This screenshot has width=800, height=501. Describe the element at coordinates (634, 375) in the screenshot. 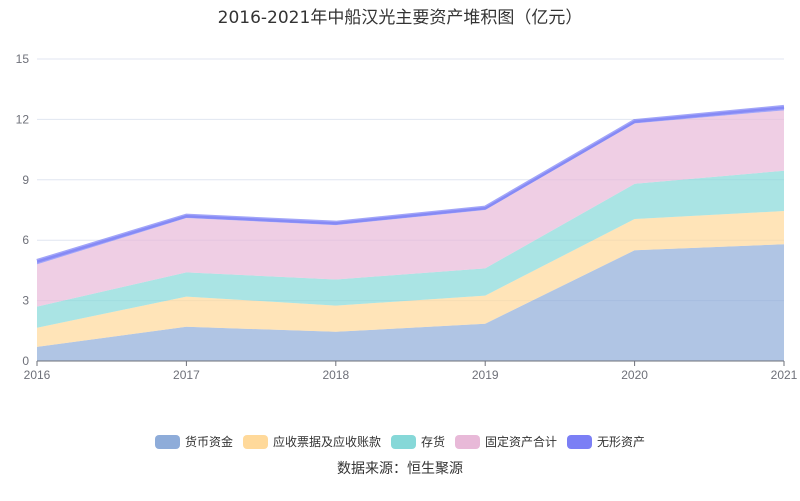

I see `x-tick-label: 2020` at that location.